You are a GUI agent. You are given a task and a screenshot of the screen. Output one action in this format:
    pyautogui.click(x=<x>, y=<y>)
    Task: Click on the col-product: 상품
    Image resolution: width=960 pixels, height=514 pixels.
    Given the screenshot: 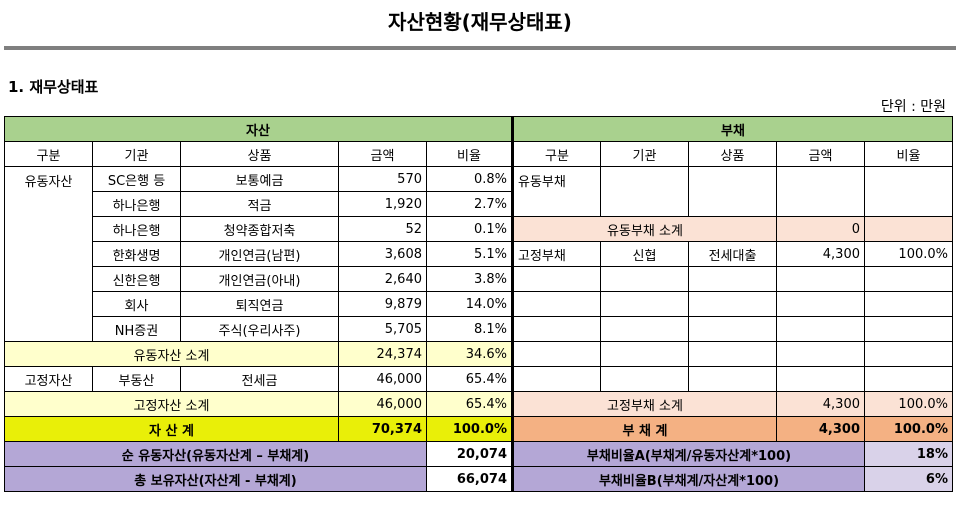 What is the action you would take?
    pyautogui.click(x=732, y=154)
    